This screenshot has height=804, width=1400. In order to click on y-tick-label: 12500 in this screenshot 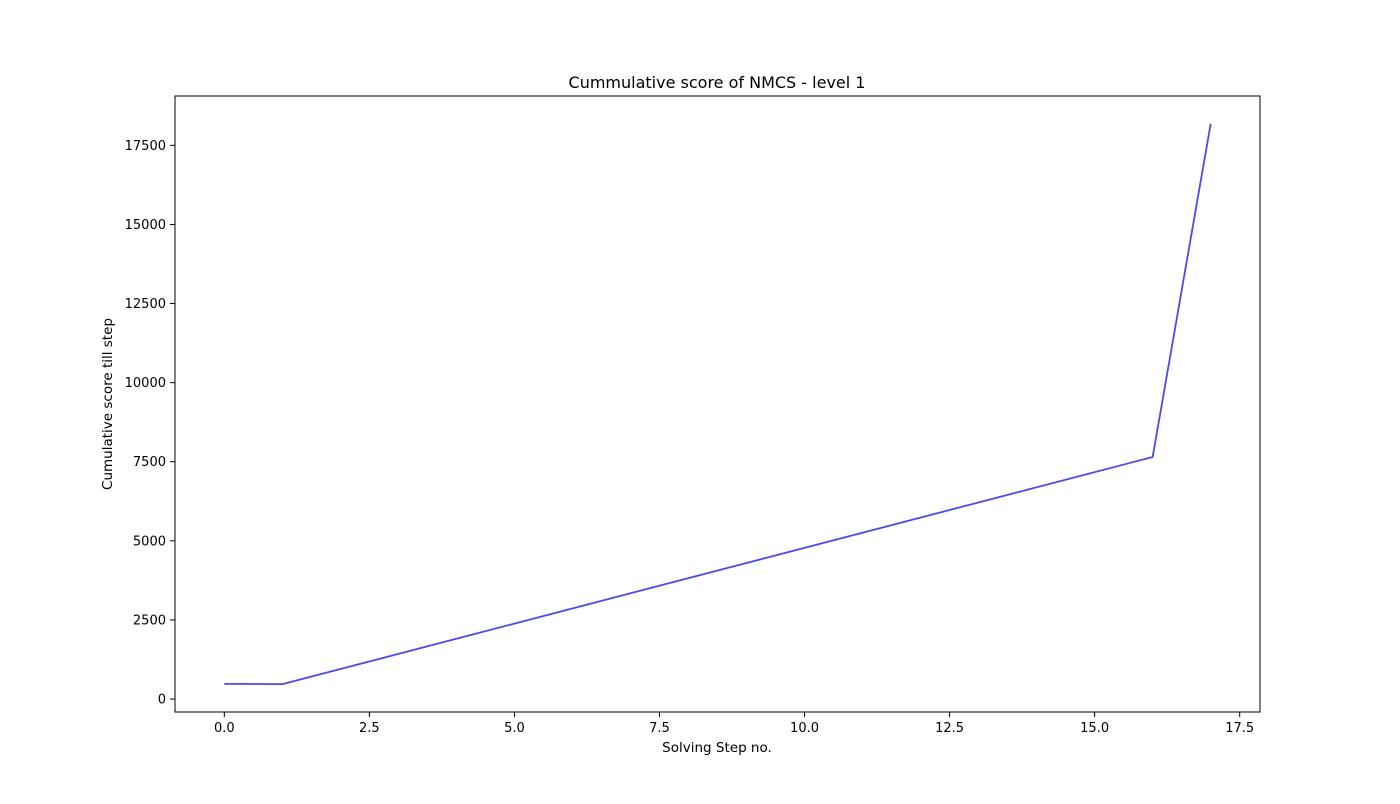, I will do `click(145, 304)`.